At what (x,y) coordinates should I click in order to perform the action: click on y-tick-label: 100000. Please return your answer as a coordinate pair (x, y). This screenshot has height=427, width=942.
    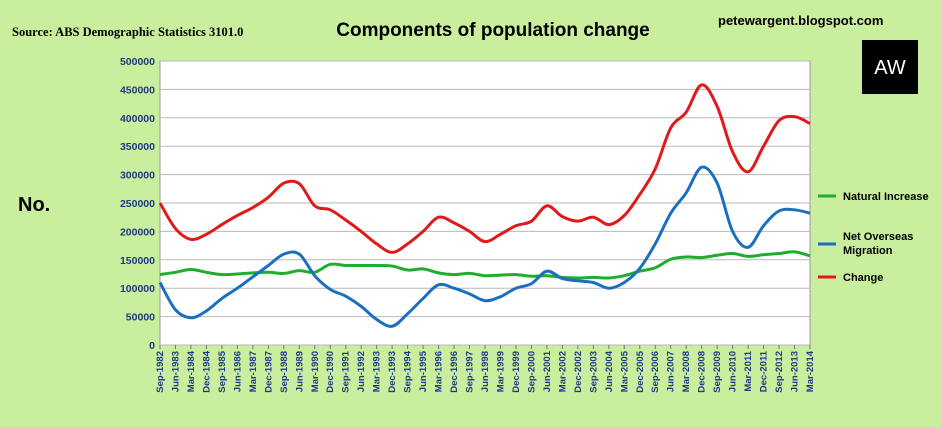
    Looking at the image, I should click on (137, 289).